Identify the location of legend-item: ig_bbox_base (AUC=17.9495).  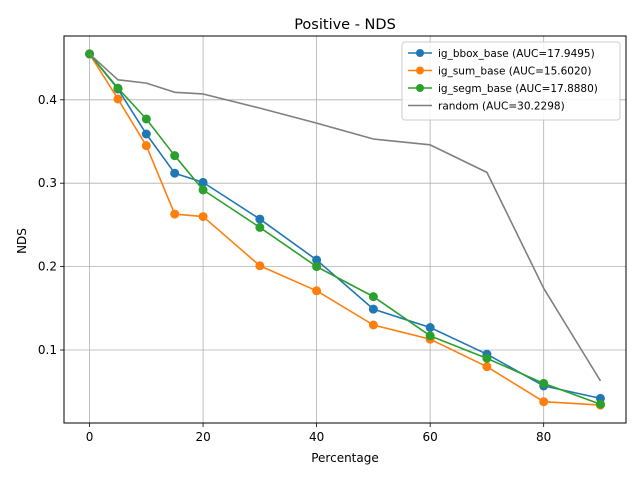
(501, 54).